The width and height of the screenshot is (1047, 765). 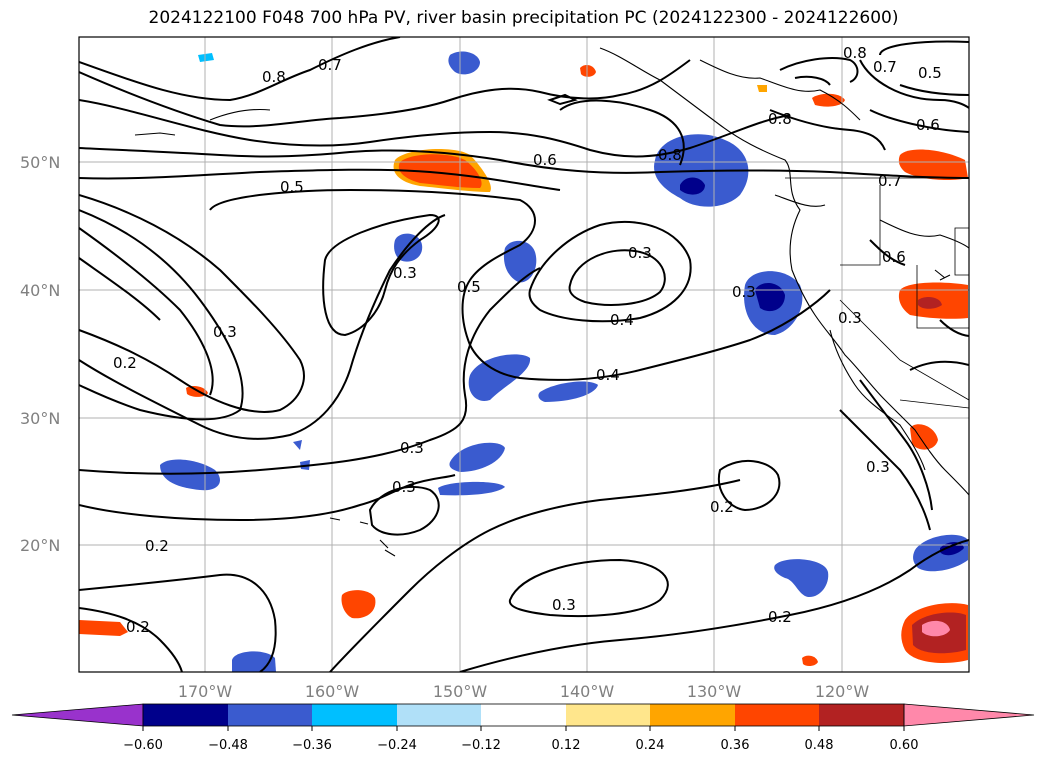 I want to click on lon-label: 120°W, so click(x=842, y=691).